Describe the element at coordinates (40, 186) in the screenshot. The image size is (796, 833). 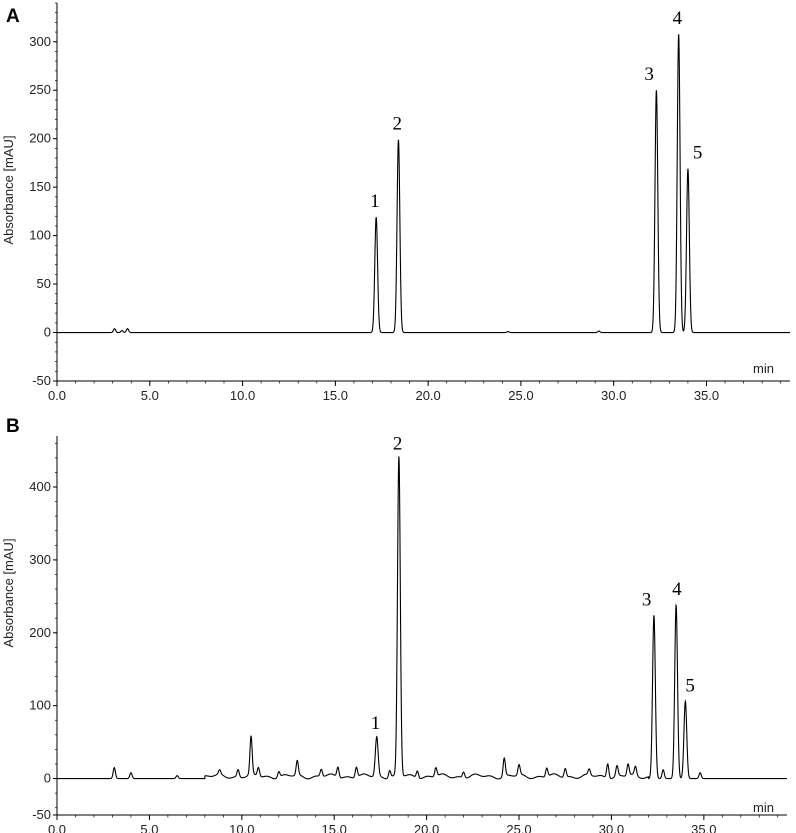
I see `y-tick-label: 150` at that location.